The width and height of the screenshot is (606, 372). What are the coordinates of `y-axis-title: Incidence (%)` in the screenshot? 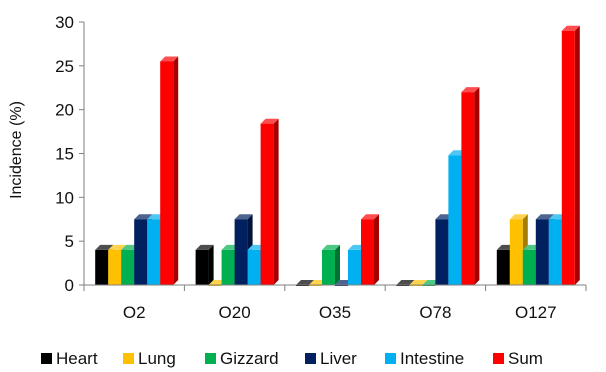 It's located at (16, 150).